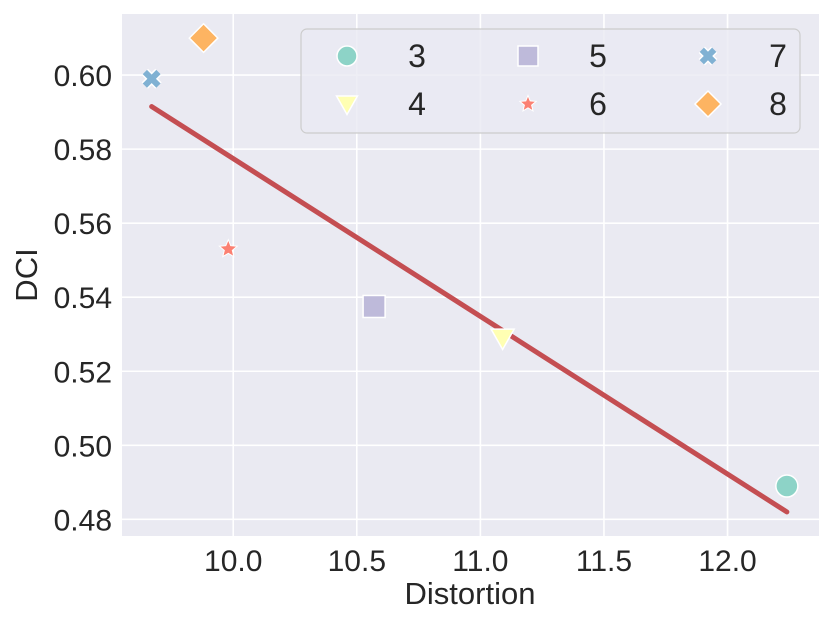 The image size is (830, 623). I want to click on x-tick-label: 11.5, so click(604, 561).